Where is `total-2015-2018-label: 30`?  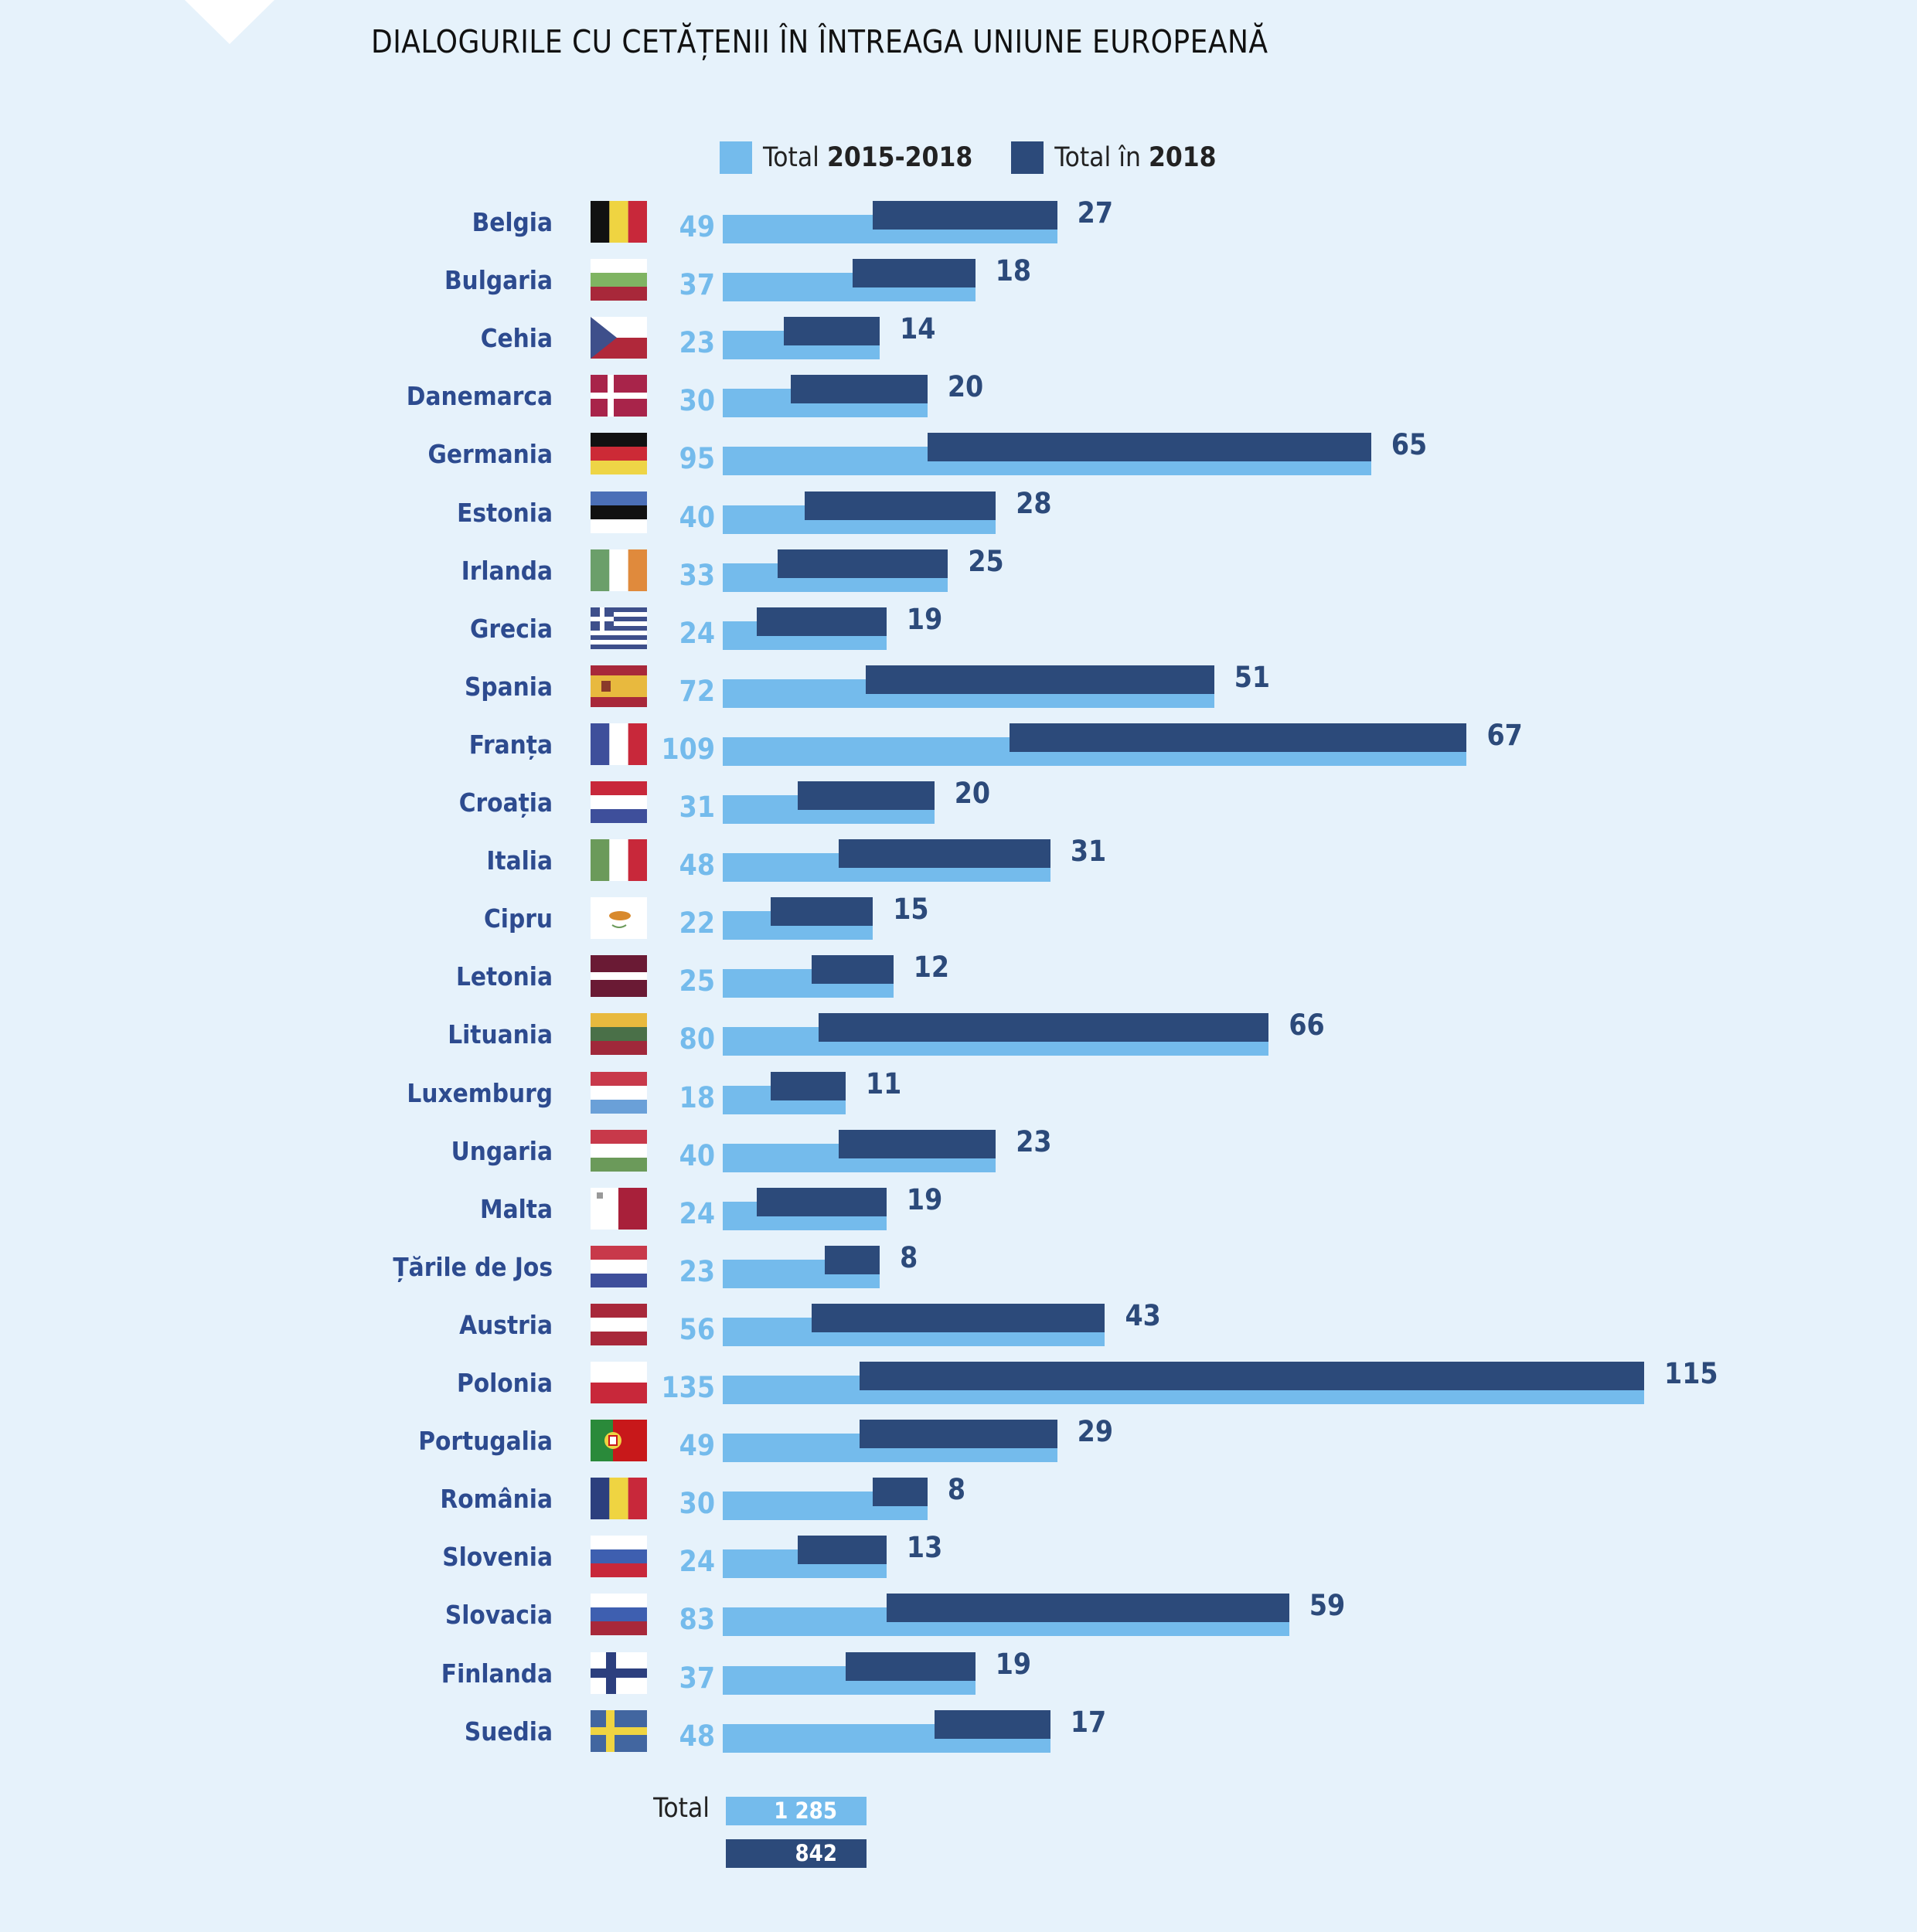 total-2015-2018-label: 30 is located at coordinates (697, 401).